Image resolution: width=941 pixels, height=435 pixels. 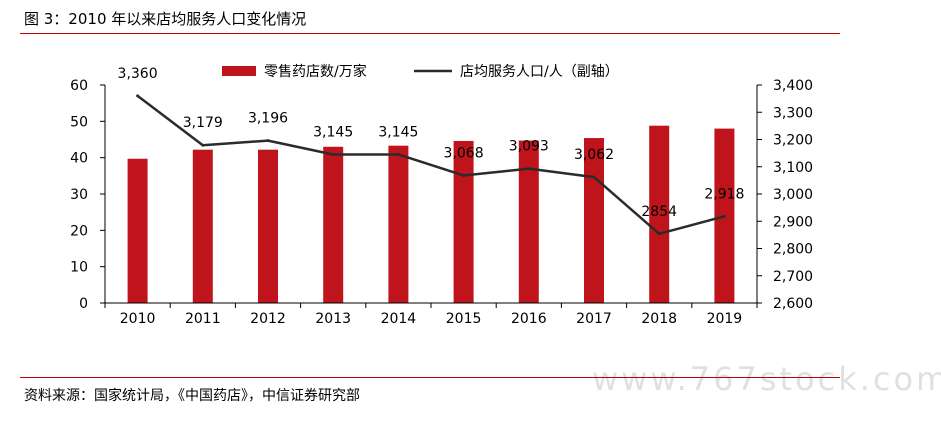 I want to click on left-tick-label: 0, so click(x=83, y=304).